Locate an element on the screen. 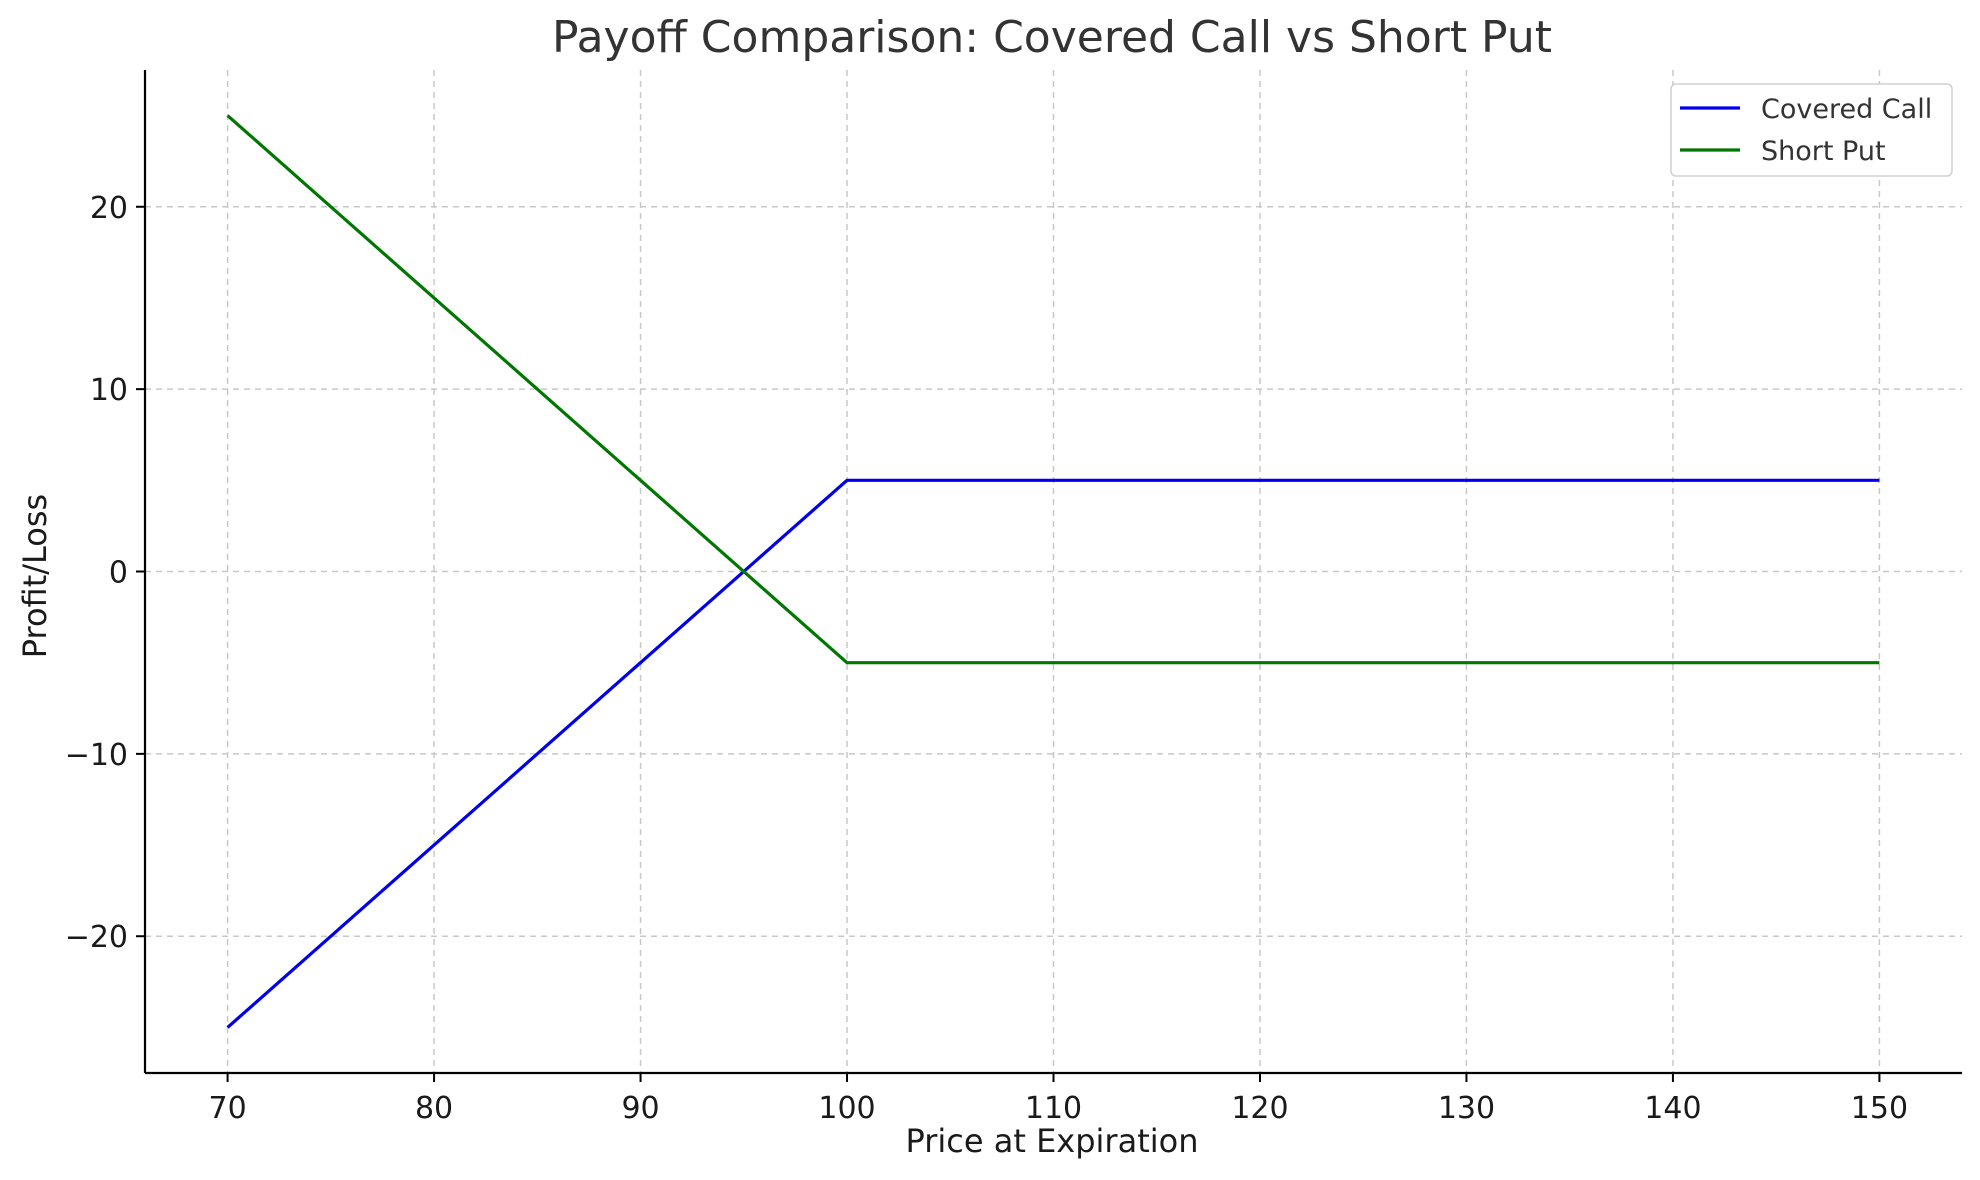 This screenshot has width=1980, height=1180. x-tick-label: 100 is located at coordinates (846, 1108).